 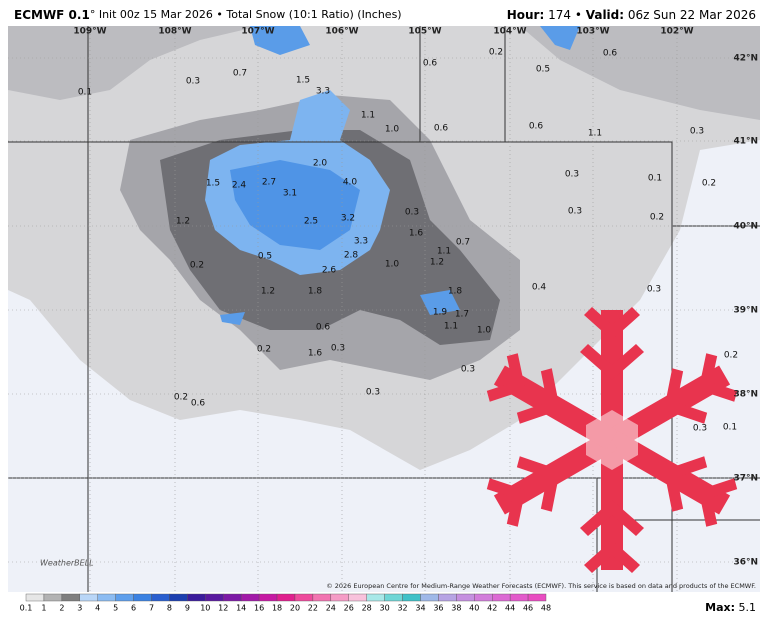 I want to click on legend-tick-label: 7, so click(x=151, y=608).